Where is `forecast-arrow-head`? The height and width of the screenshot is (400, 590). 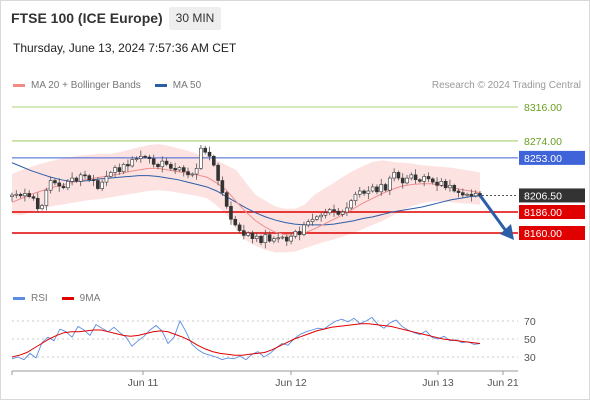
forecast-arrow-head is located at coordinates (507, 232).